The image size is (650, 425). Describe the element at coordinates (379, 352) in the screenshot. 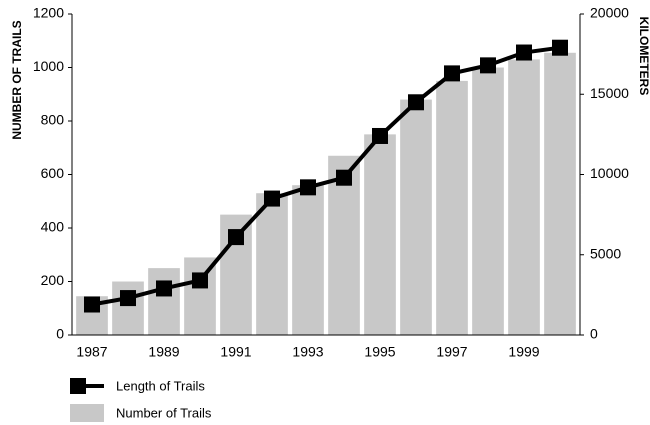

I see `x-tick-label: 1995` at that location.